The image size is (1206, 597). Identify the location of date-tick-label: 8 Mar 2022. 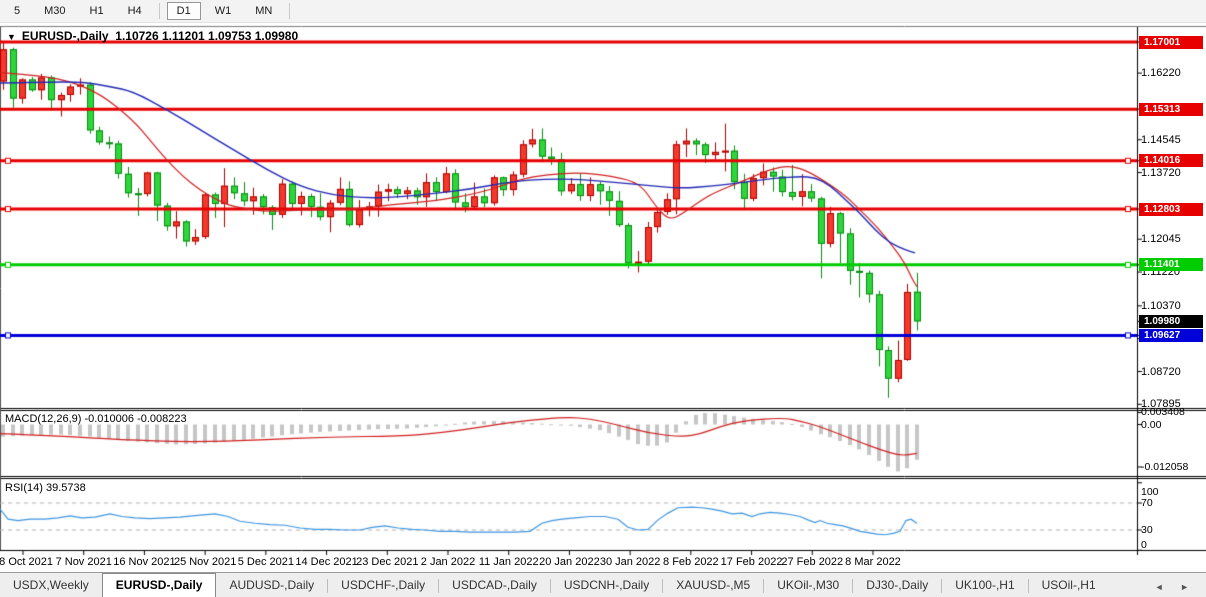
(873, 562).